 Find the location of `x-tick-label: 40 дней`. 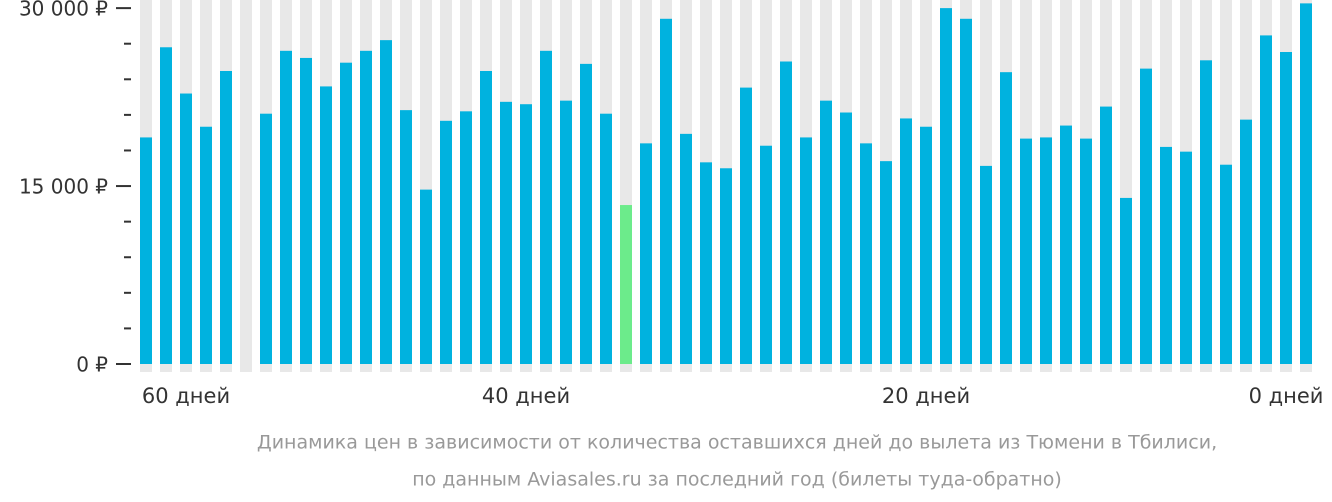

x-tick-label: 40 дней is located at coordinates (526, 396).